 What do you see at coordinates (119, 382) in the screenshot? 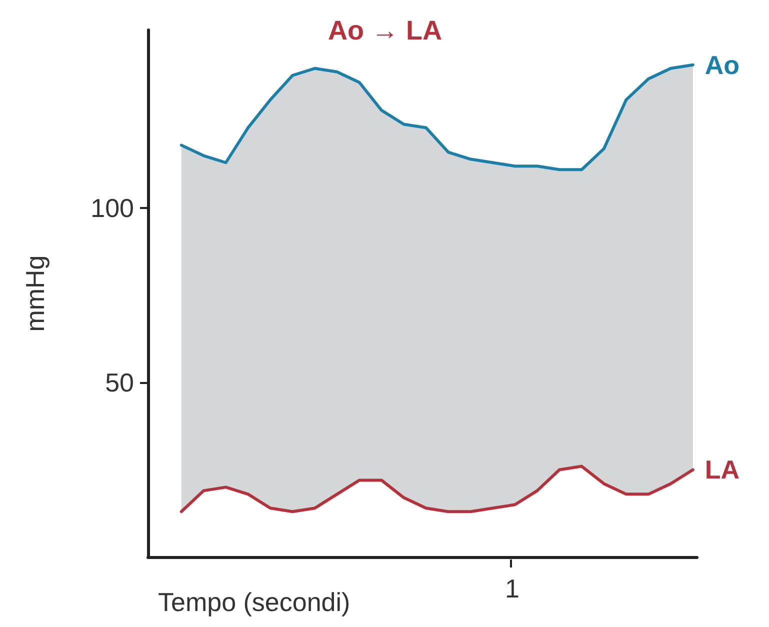
I see `y-tick-label: 50` at bounding box center [119, 382].